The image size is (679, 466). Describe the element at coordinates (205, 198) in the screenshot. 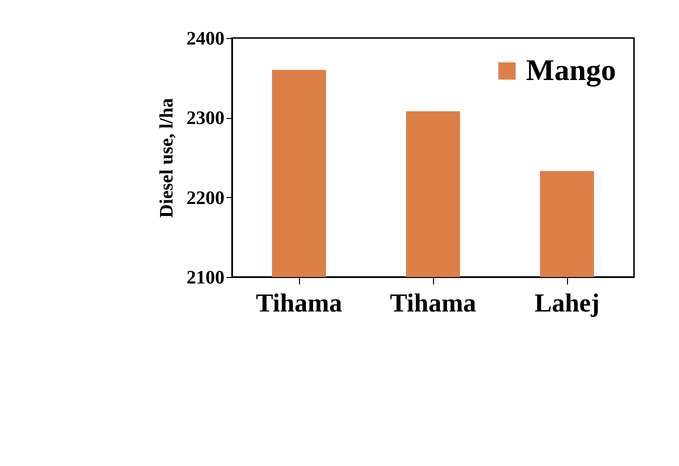

I see `y-tick-label: 2200` at that location.